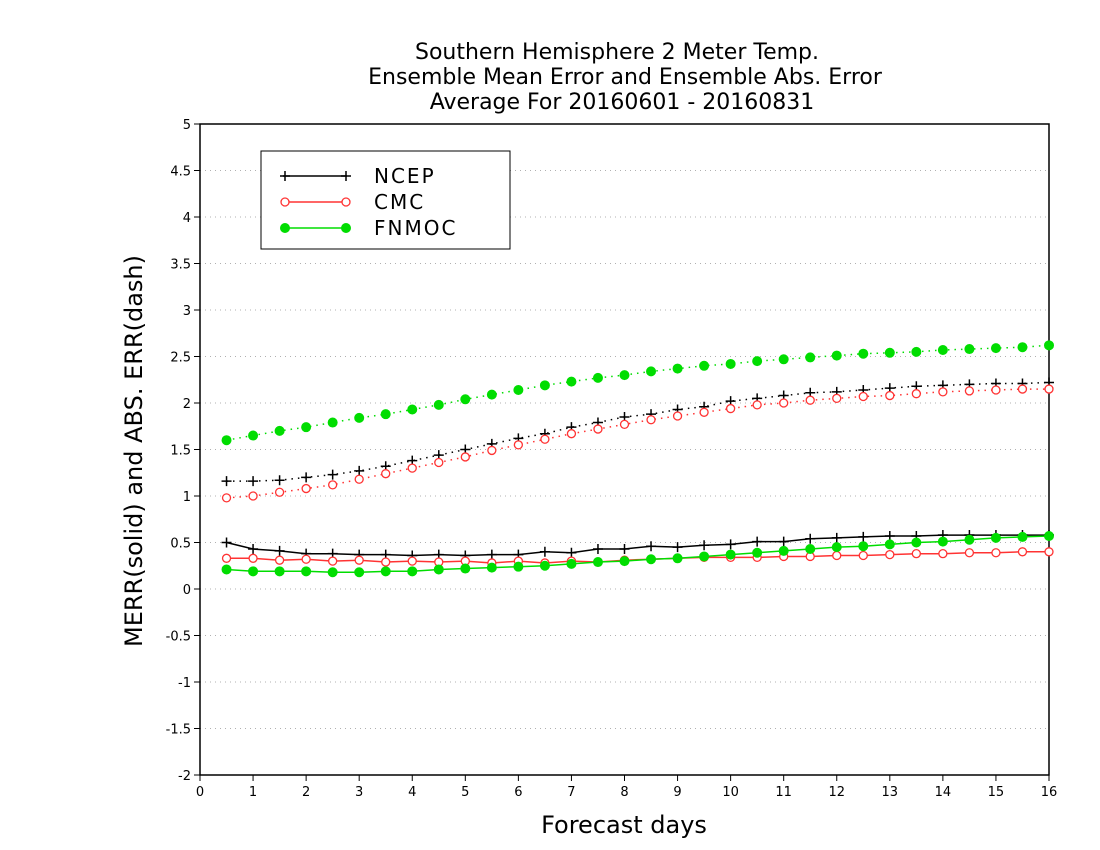 The width and height of the screenshot is (1100, 850). Describe the element at coordinates (399, 202) in the screenshot. I see `legend-label-cmc: CMC` at that location.